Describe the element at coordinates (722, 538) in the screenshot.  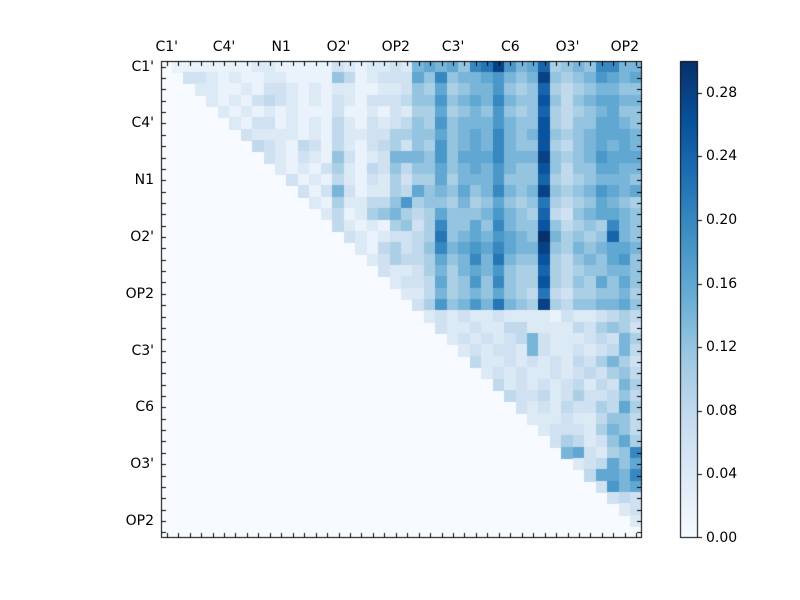
I see `colorbar-tick-label: 0.00` at that location.